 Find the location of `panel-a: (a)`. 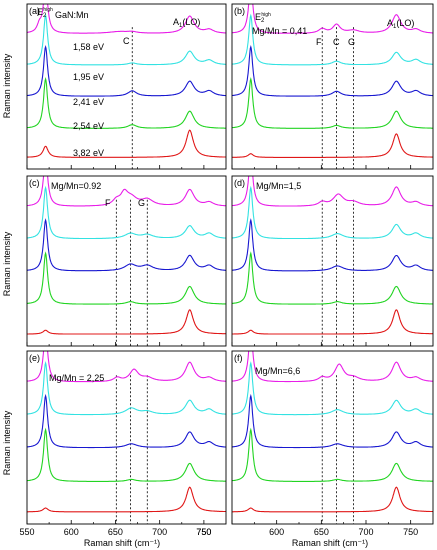

panel-a: (a) is located at coordinates (126, 86).